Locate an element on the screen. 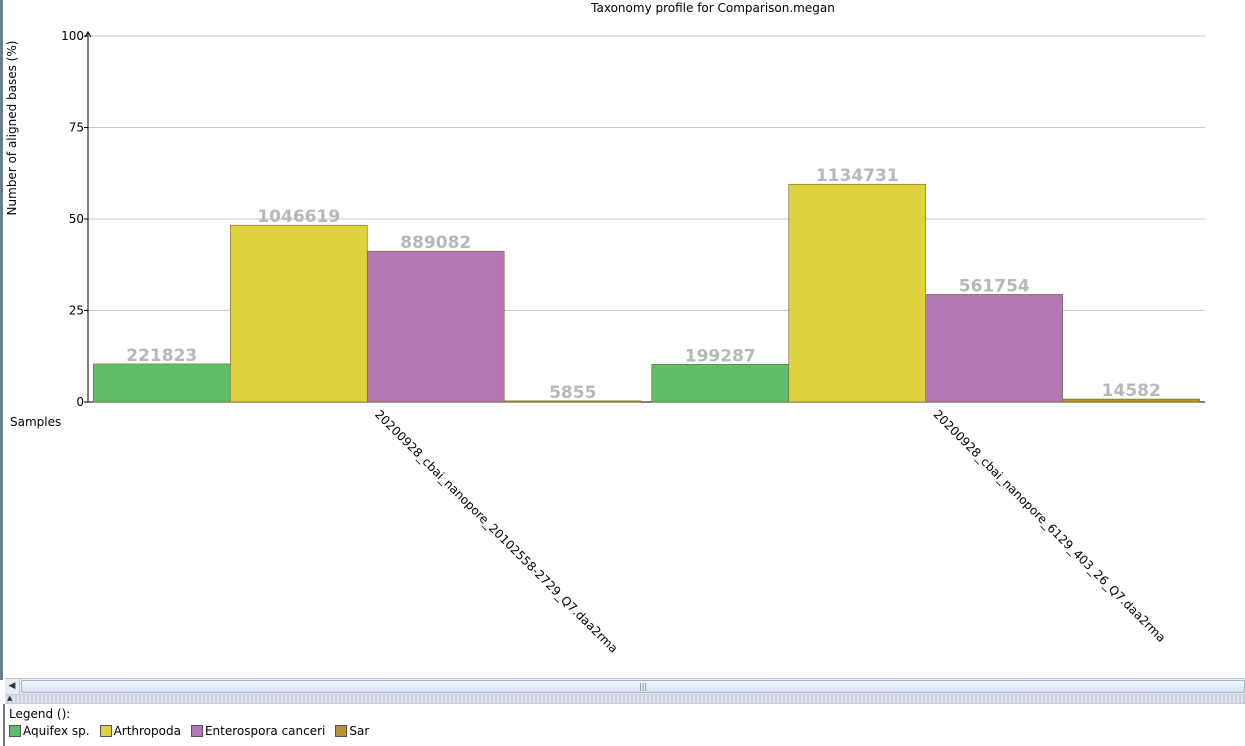 The height and width of the screenshot is (746, 1245). scroll-thumb: ||| is located at coordinates (633, 686).